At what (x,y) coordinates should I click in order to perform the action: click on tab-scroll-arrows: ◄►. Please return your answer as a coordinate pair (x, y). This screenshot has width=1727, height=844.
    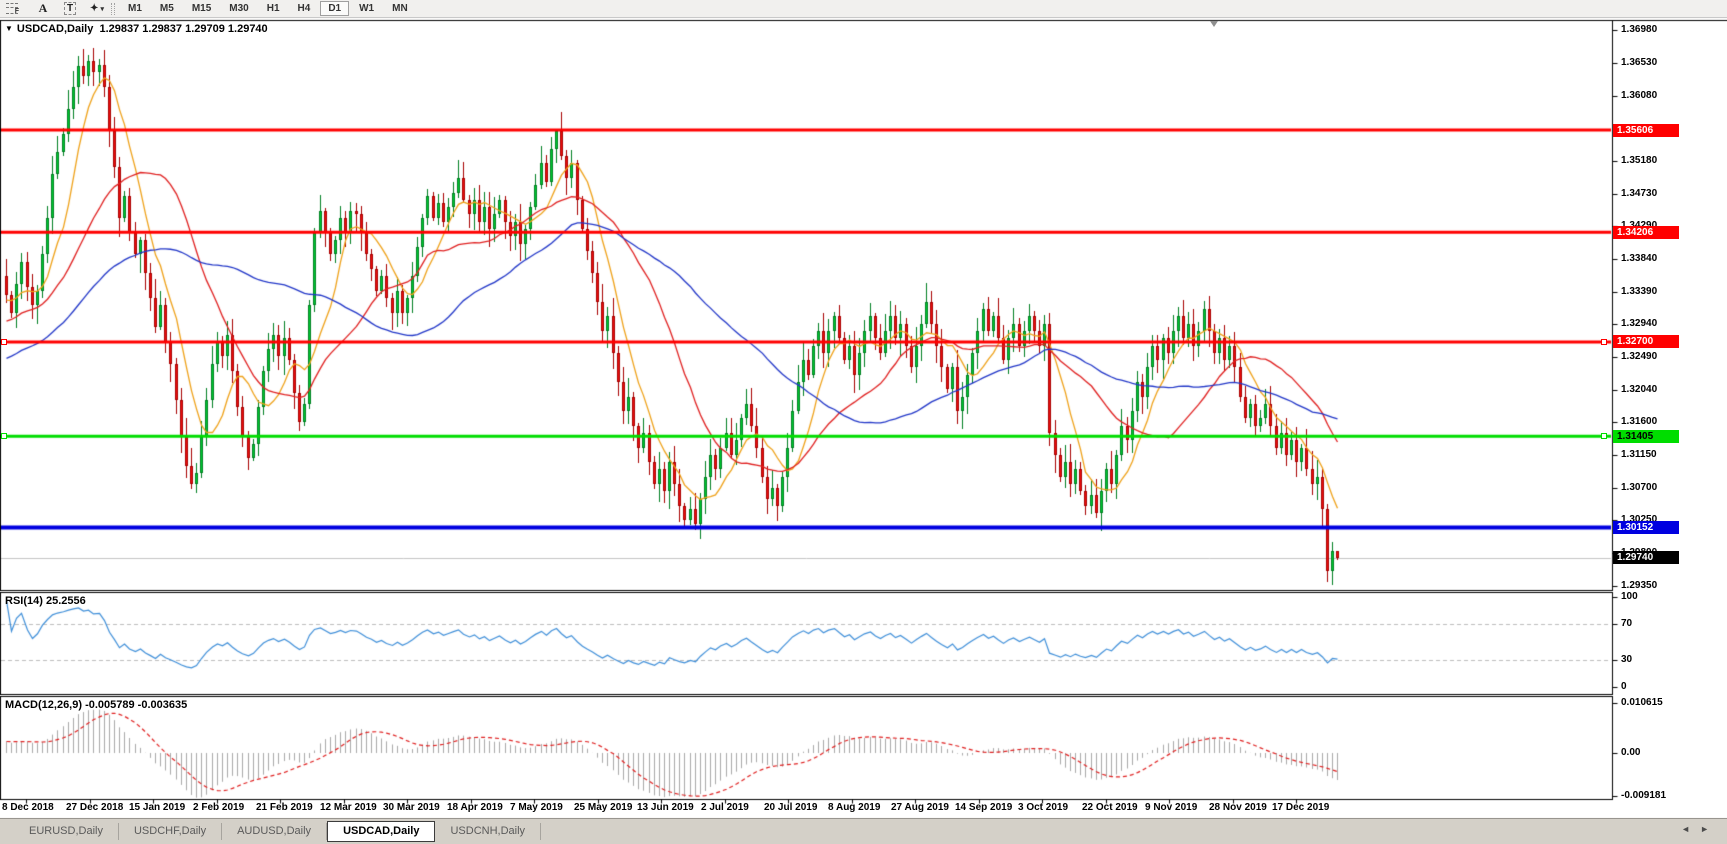
    Looking at the image, I should click on (1700, 829).